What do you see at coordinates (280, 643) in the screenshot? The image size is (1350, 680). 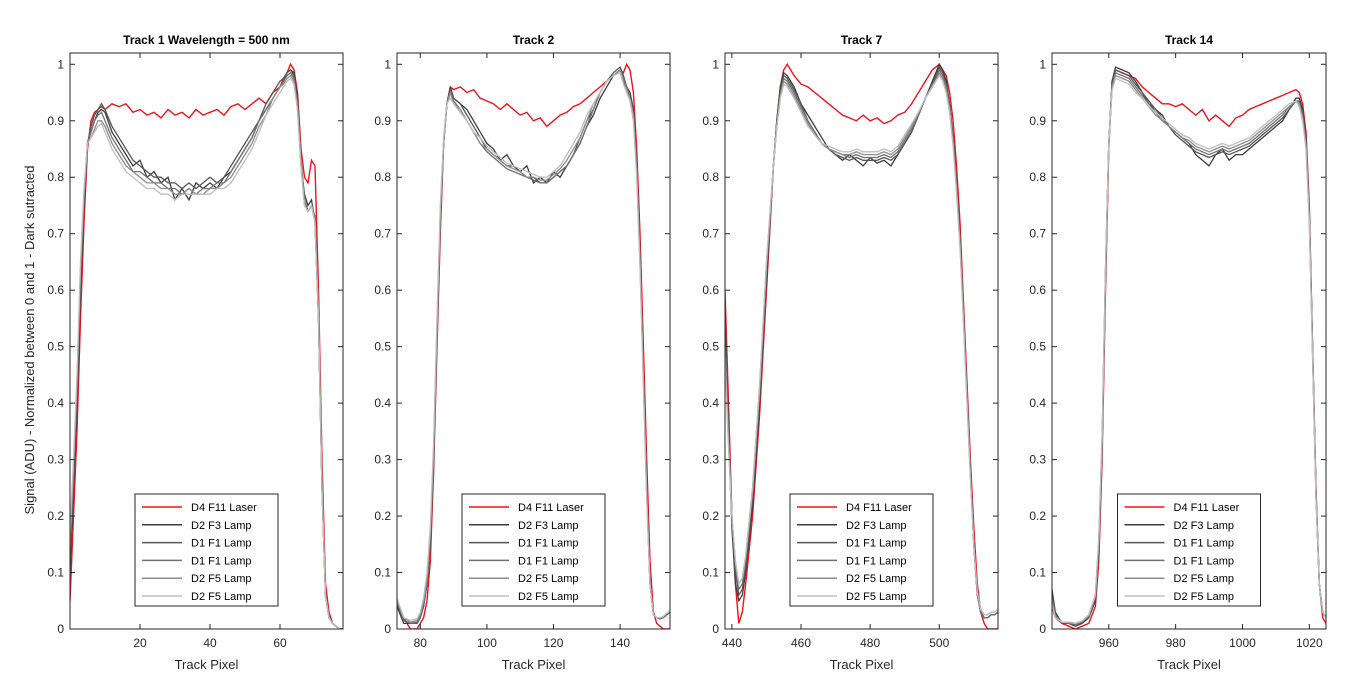 I see `x-tick-label: 60` at bounding box center [280, 643].